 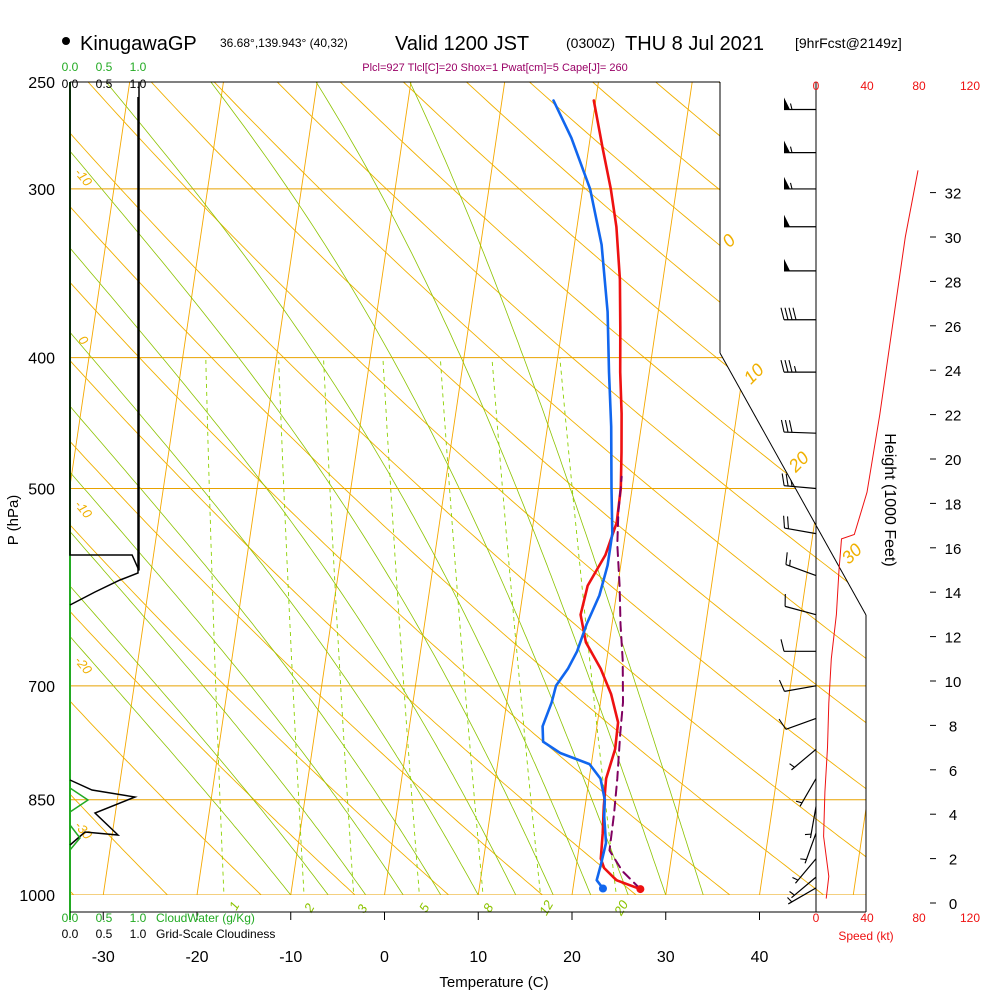 I want to click on temperature-profile-line, so click(x=610, y=495).